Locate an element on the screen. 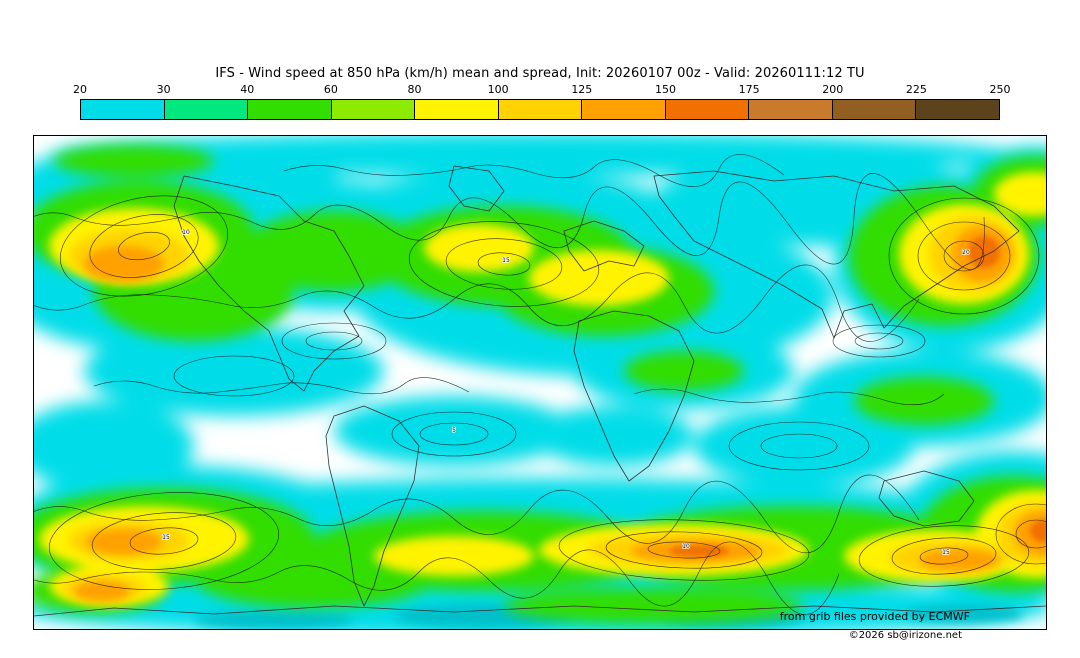 This screenshot has height=658, width=1080. colorbar-tick-label: 20 is located at coordinates (80, 89).